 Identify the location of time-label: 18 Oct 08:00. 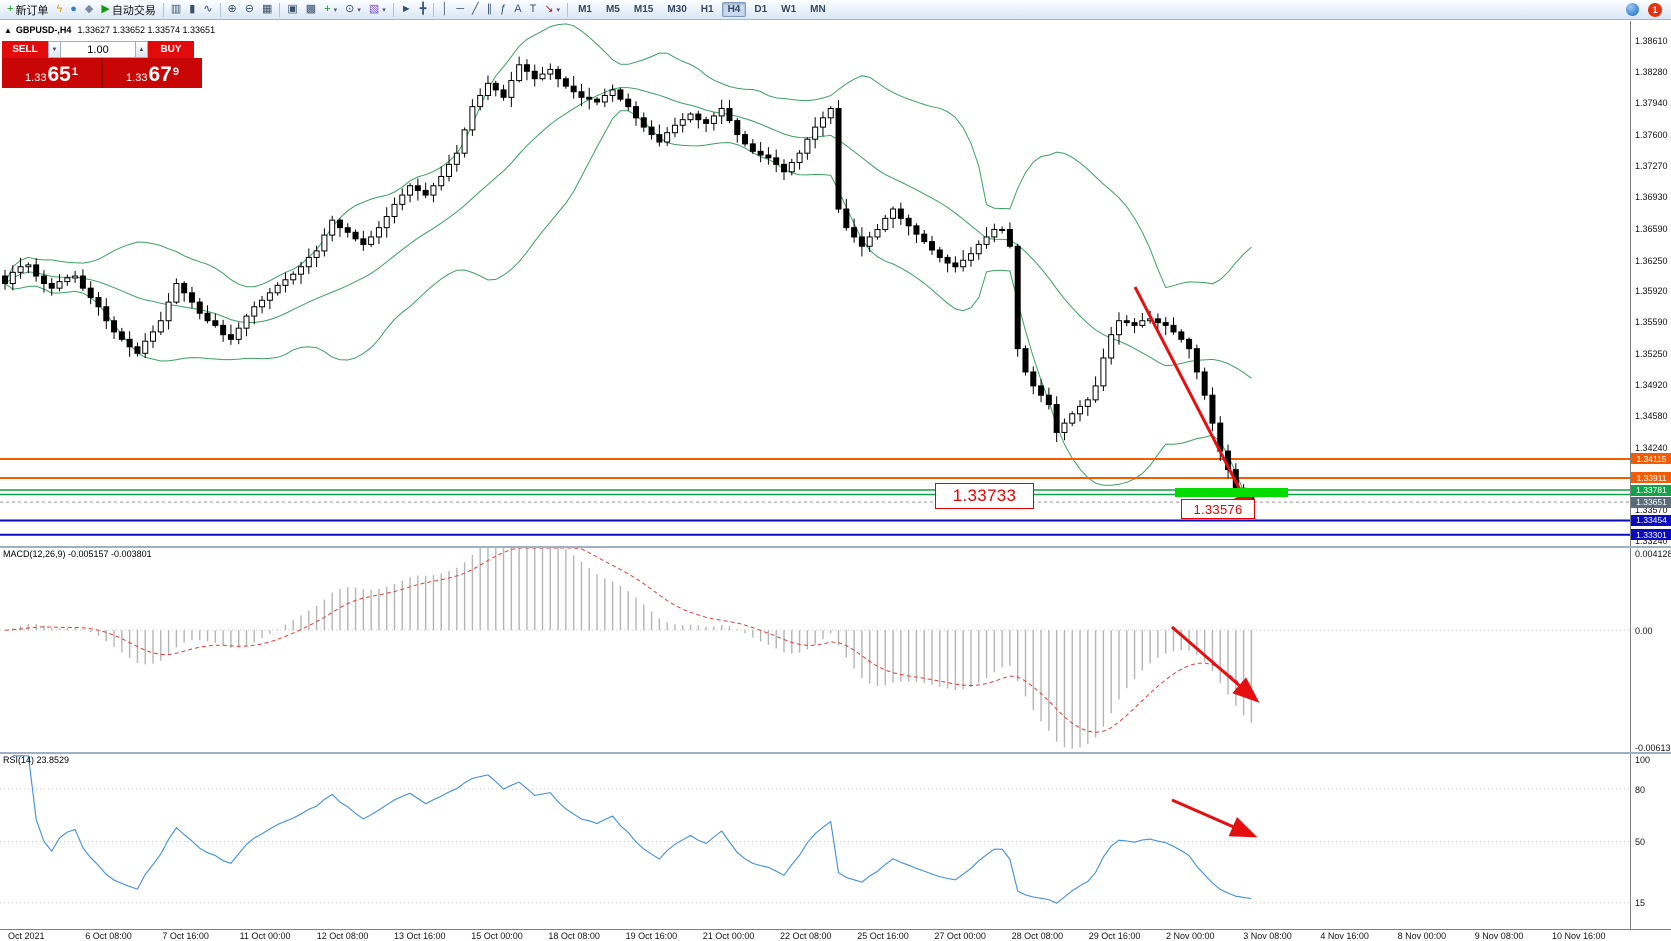
(574, 936).